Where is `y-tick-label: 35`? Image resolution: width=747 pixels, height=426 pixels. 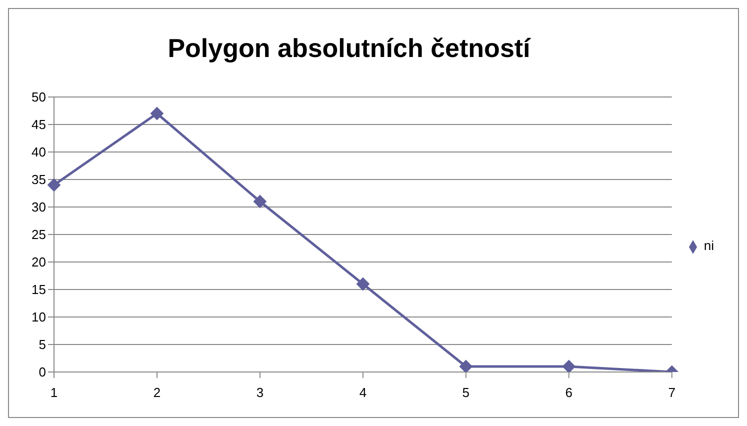
y-tick-label: 35 is located at coordinates (39, 180).